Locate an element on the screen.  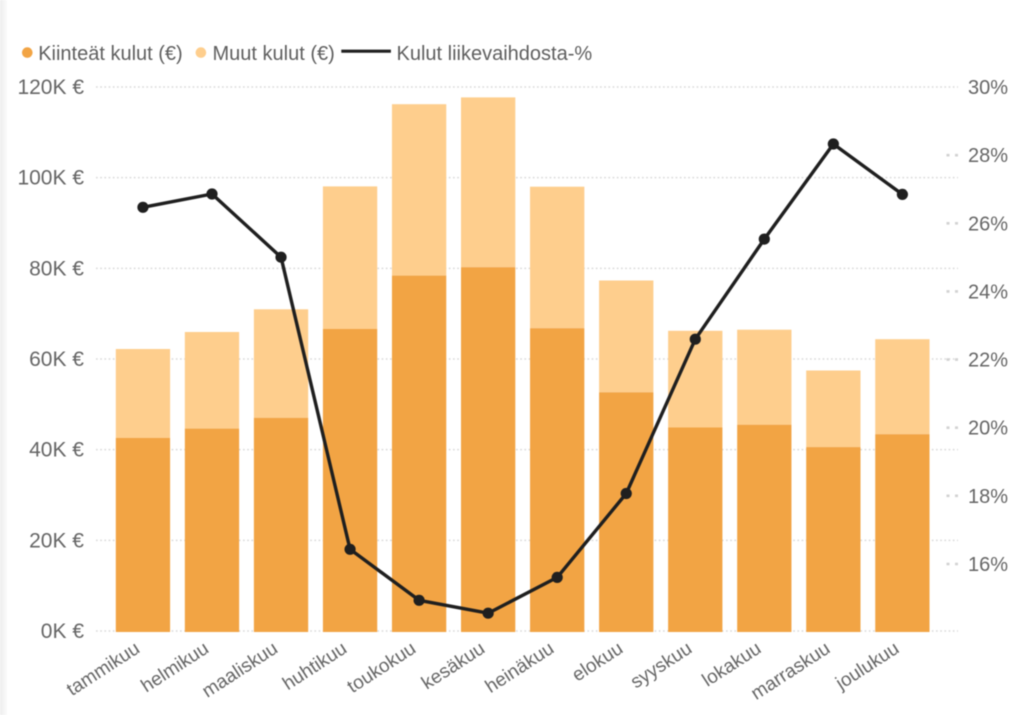
svg-text: 60K € is located at coordinates (56, 359).